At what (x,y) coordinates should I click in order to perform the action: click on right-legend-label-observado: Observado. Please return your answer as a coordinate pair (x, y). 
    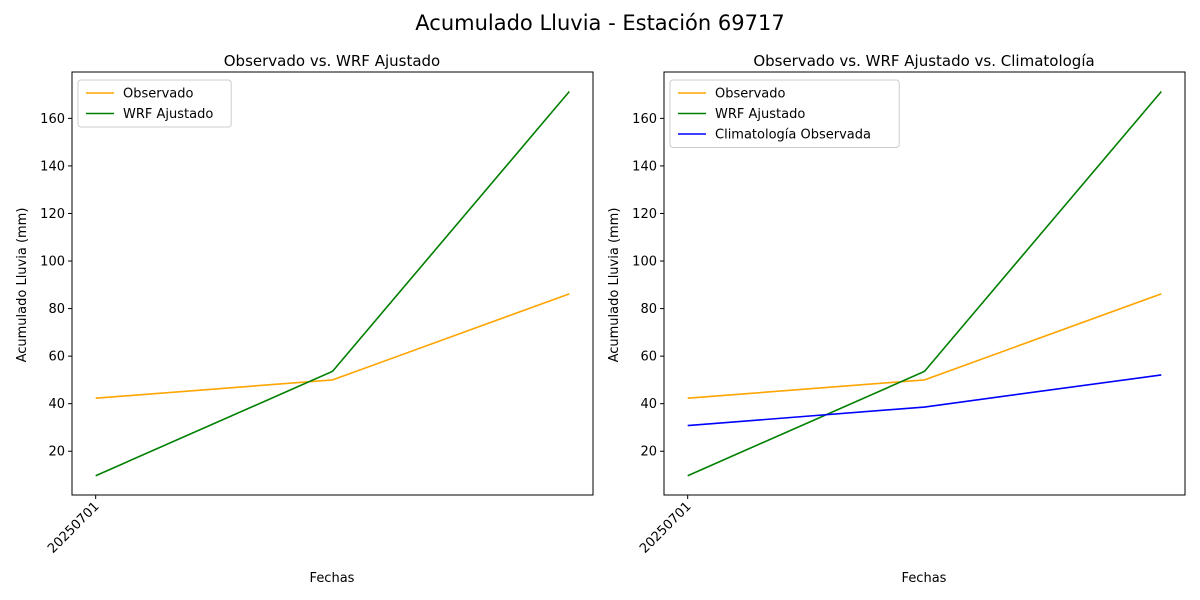
    Looking at the image, I should click on (750, 94).